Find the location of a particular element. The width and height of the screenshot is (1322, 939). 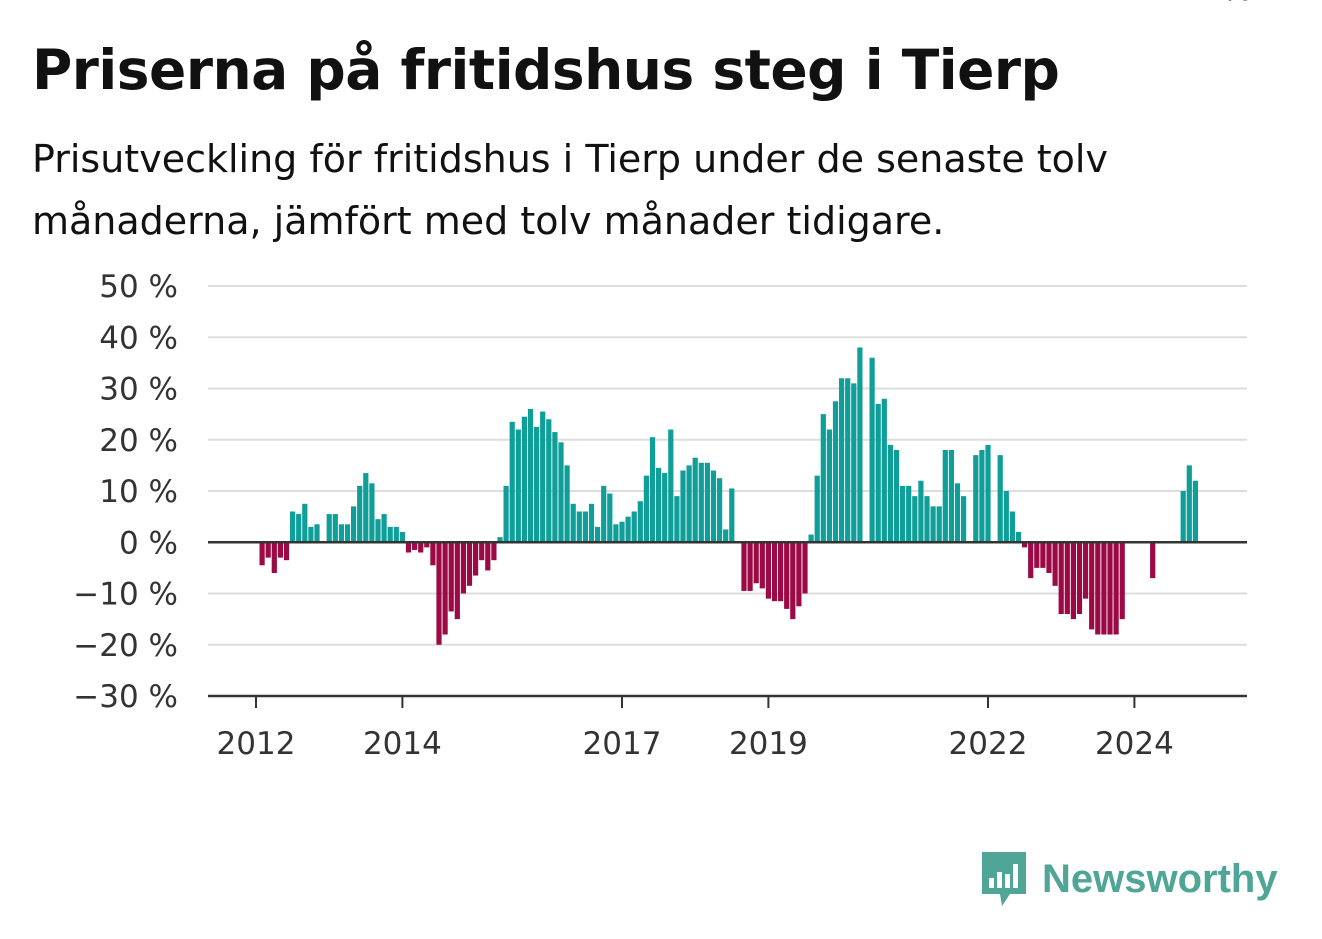

y-tick-label: −30 % is located at coordinates (125, 697).